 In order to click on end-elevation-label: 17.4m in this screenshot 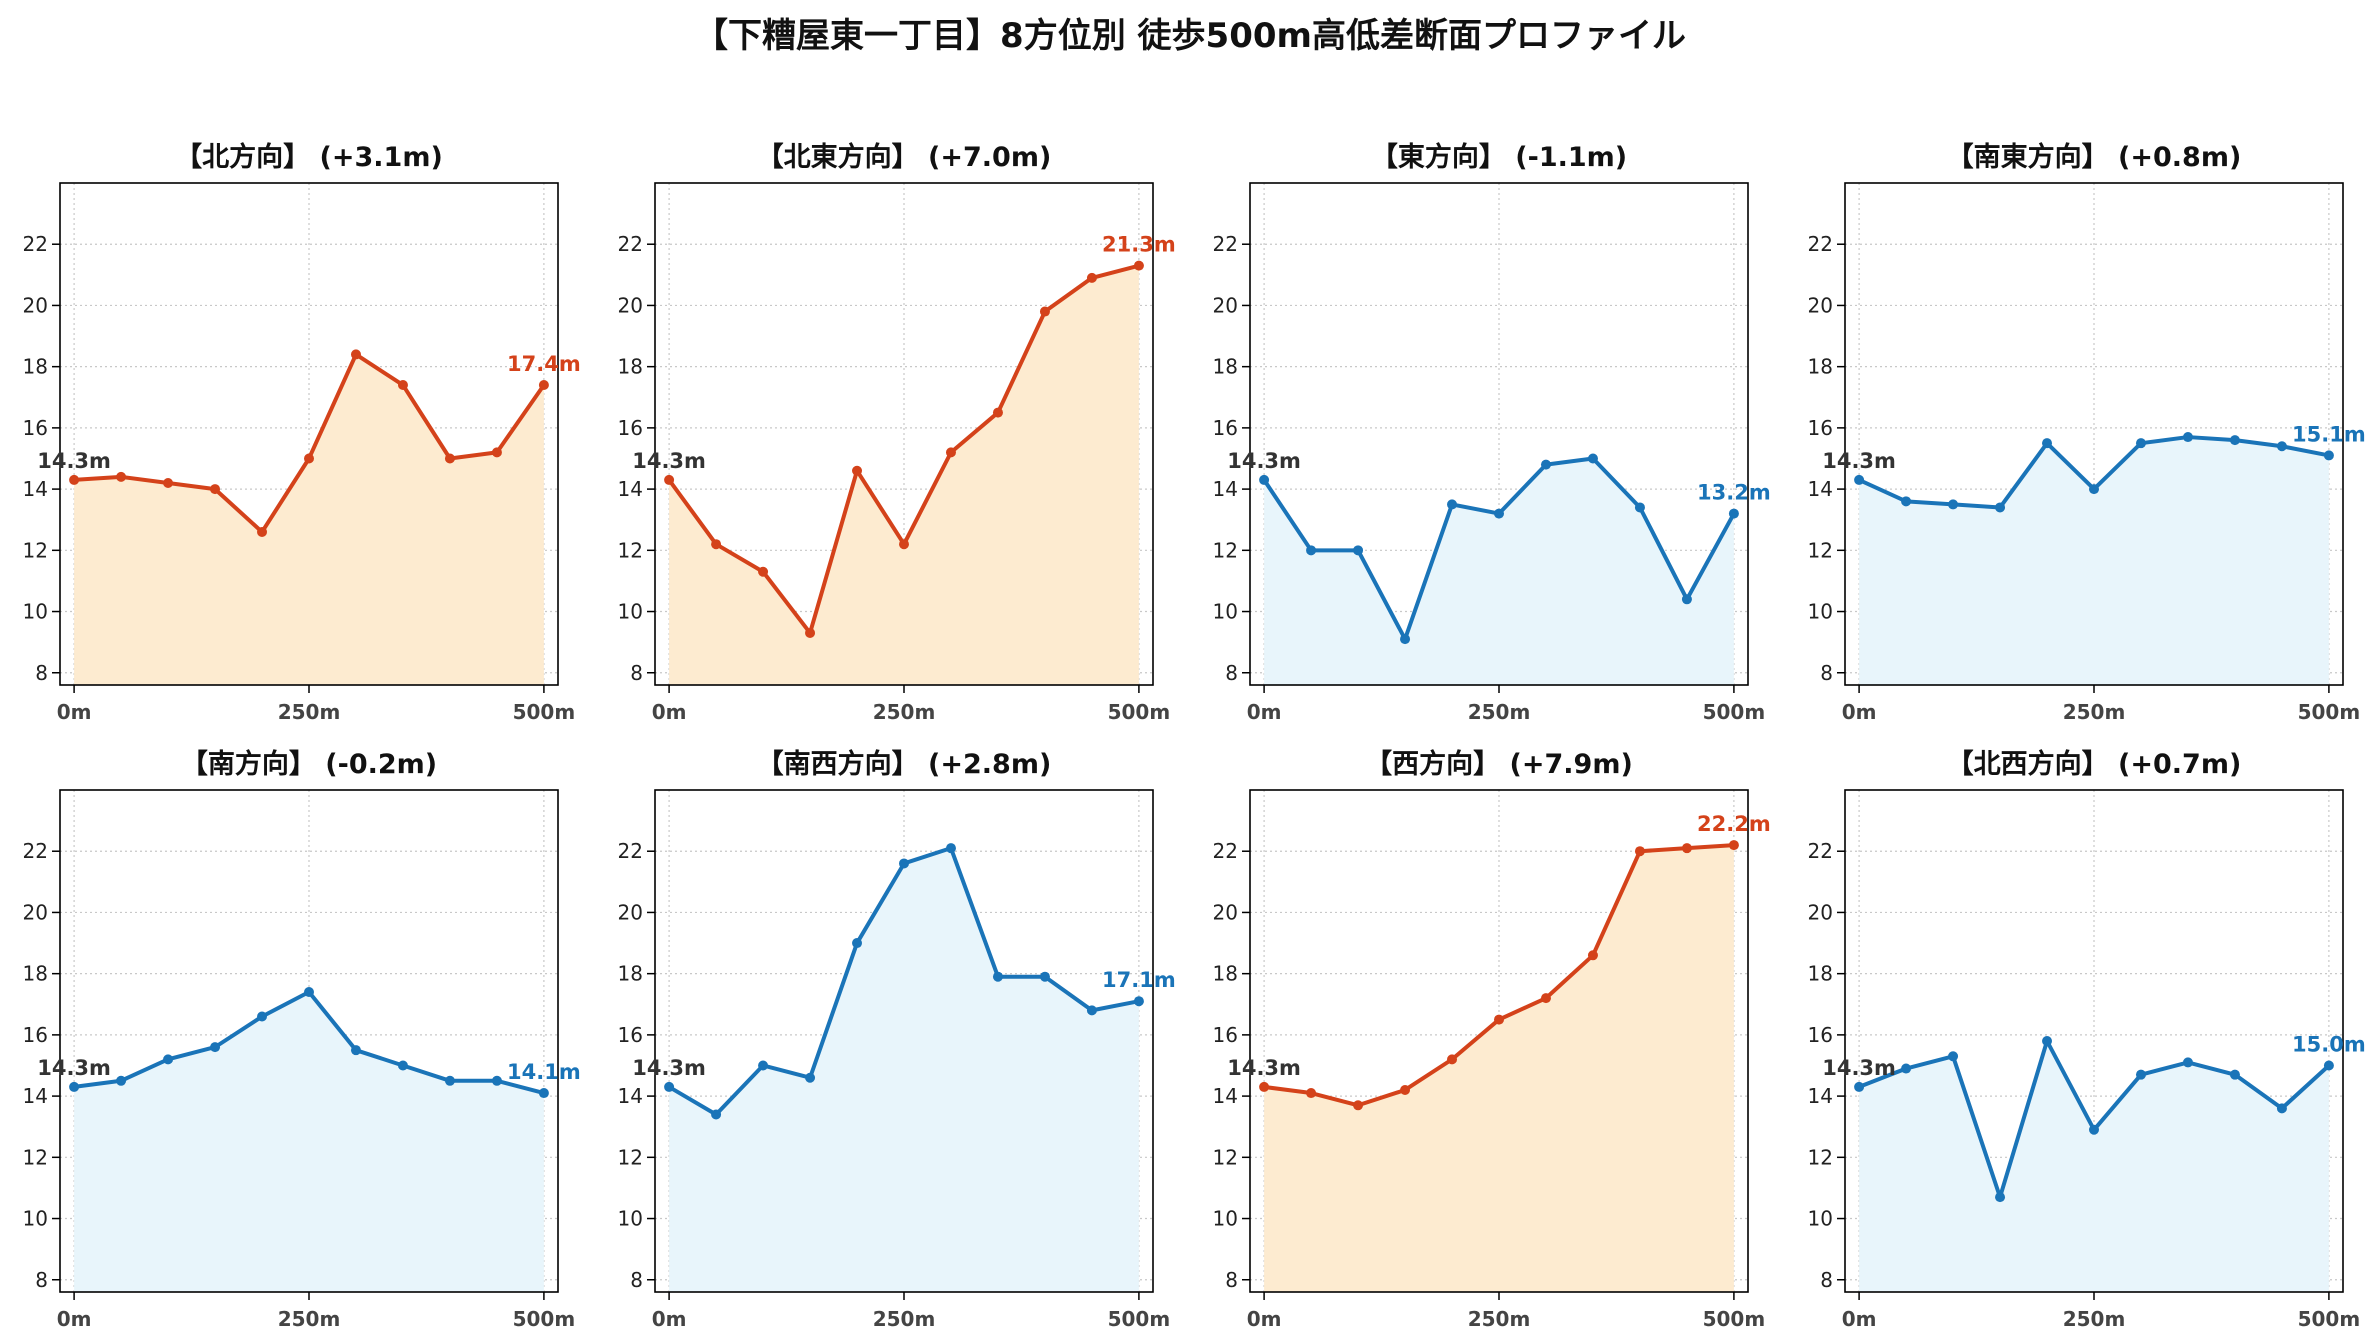, I will do `click(544, 364)`.